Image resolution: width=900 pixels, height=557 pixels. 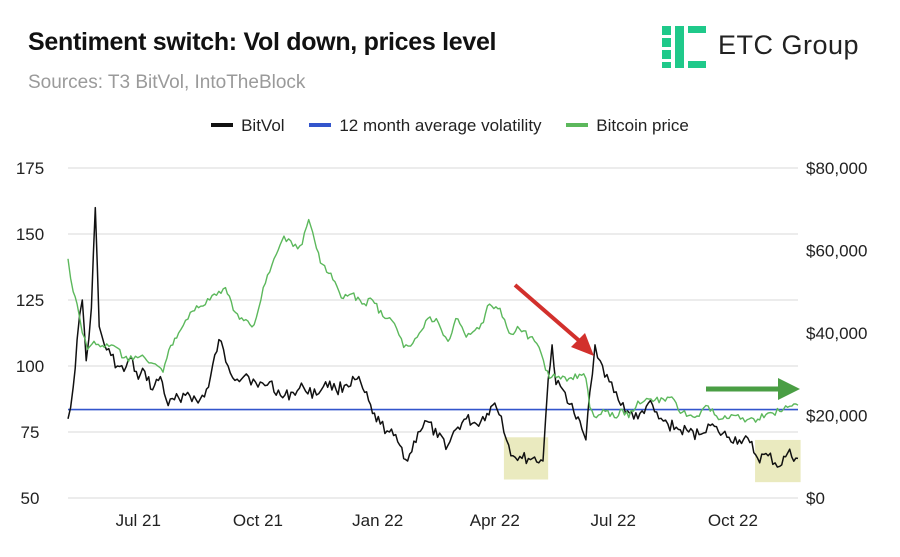 What do you see at coordinates (815, 498) in the screenshot?
I see `y-right-tick-label: $0` at bounding box center [815, 498].